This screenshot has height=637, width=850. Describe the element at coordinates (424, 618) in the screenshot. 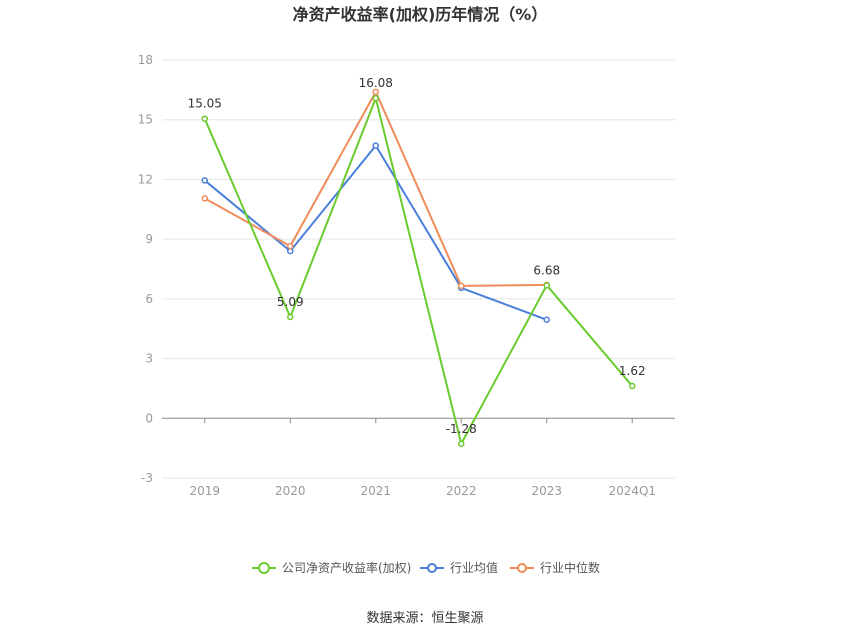

I see `data-source: 数据来源：恒生聚源` at that location.